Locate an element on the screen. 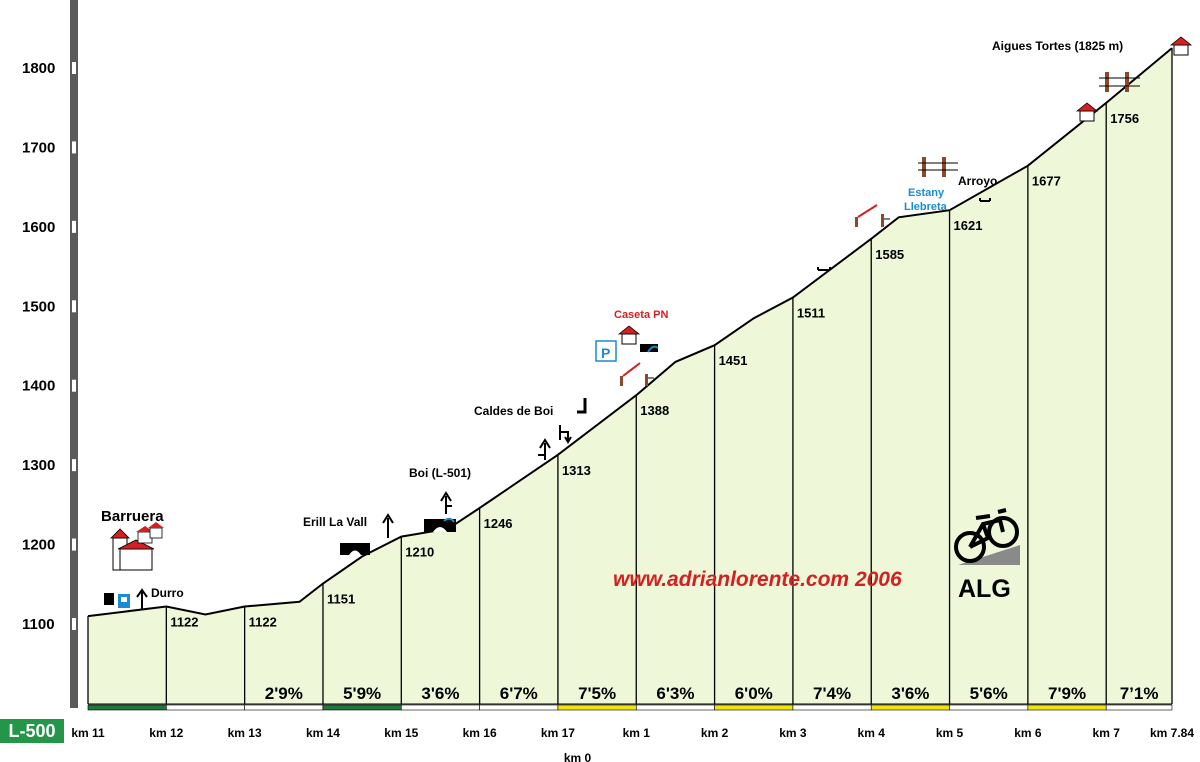 Image resolution: width=1200 pixels, height=762 pixels. fuel-station-icon is located at coordinates (117, 600).